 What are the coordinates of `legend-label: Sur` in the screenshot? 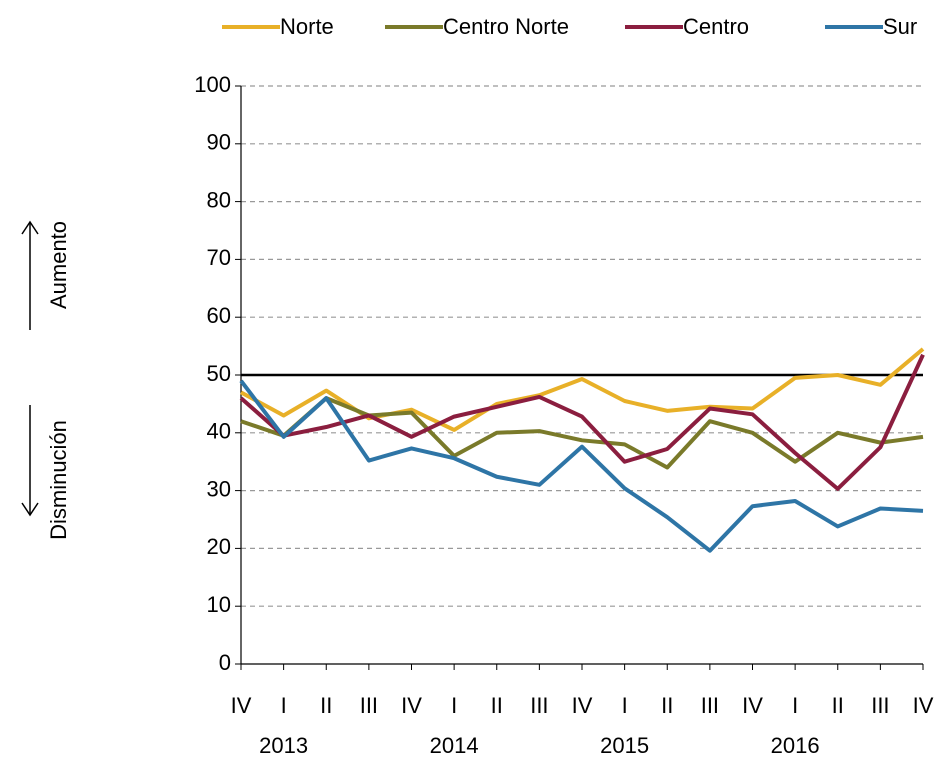 It's located at (900, 26).